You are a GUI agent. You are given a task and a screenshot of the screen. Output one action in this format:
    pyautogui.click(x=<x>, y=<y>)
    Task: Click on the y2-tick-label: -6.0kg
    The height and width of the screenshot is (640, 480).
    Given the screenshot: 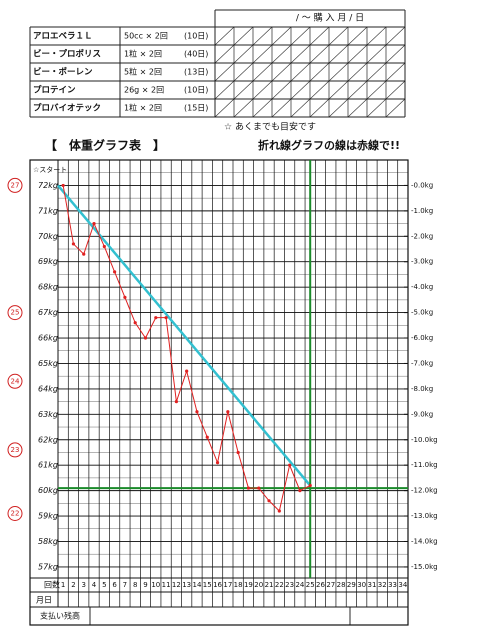 What is the action you would take?
    pyautogui.click(x=422, y=338)
    